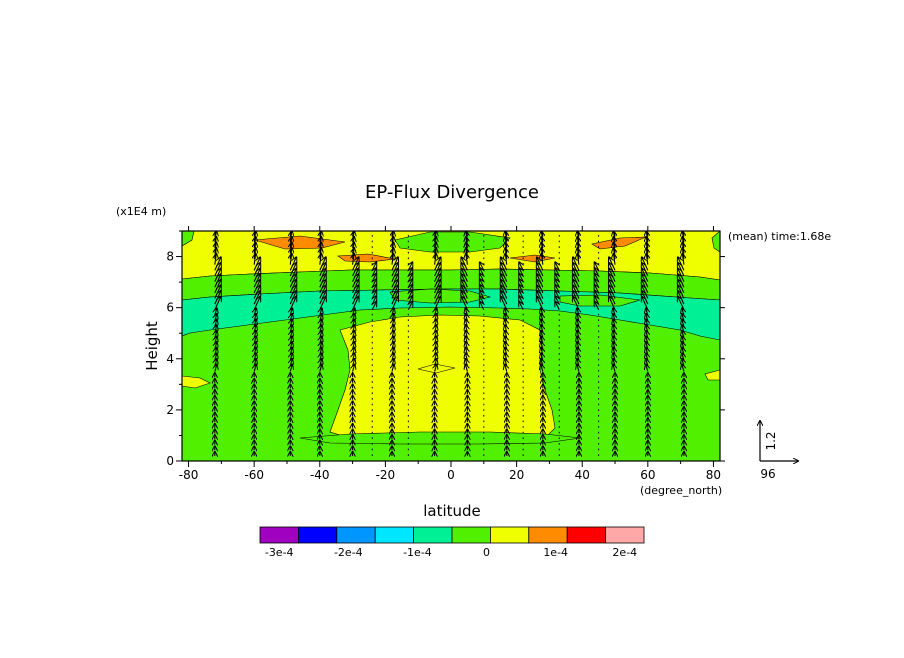  I want to click on x-tick-4: 0, so click(451, 354).